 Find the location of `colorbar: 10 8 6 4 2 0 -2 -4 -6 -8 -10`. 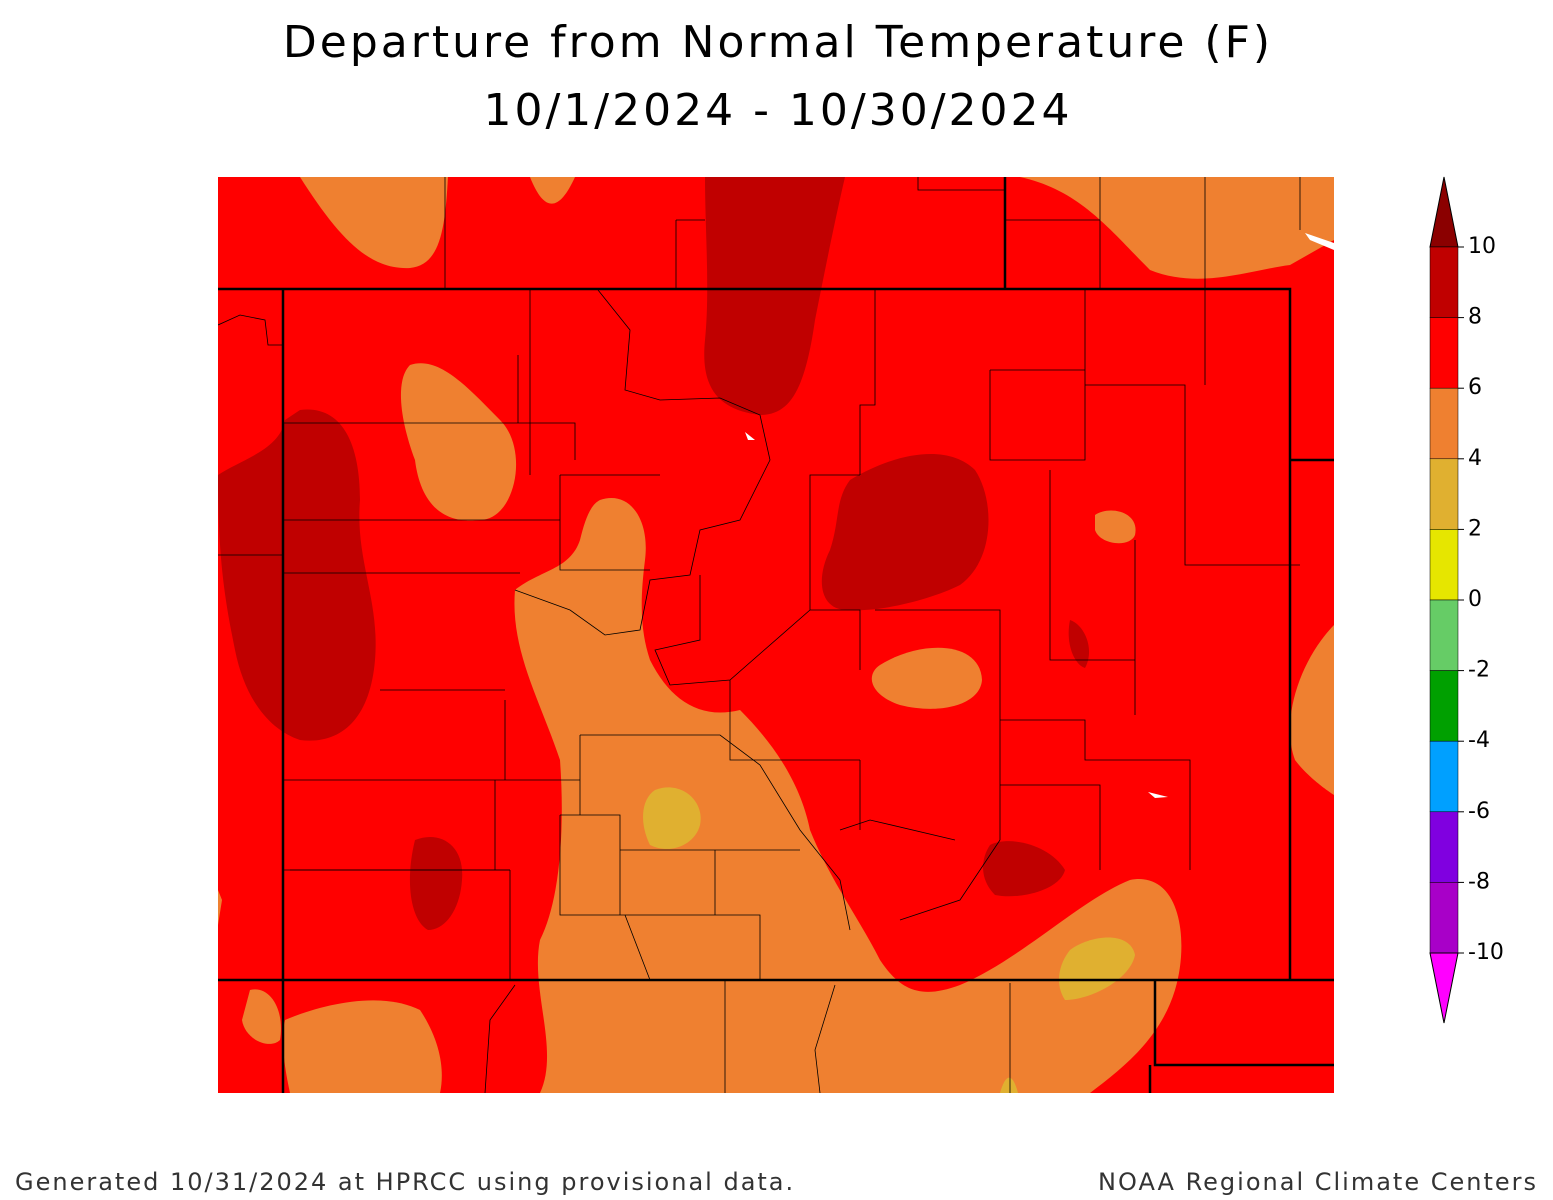

colorbar: 10 8 6 4 2 0 -2 -4 -6 -8 -10 is located at coordinates (1466, 600).